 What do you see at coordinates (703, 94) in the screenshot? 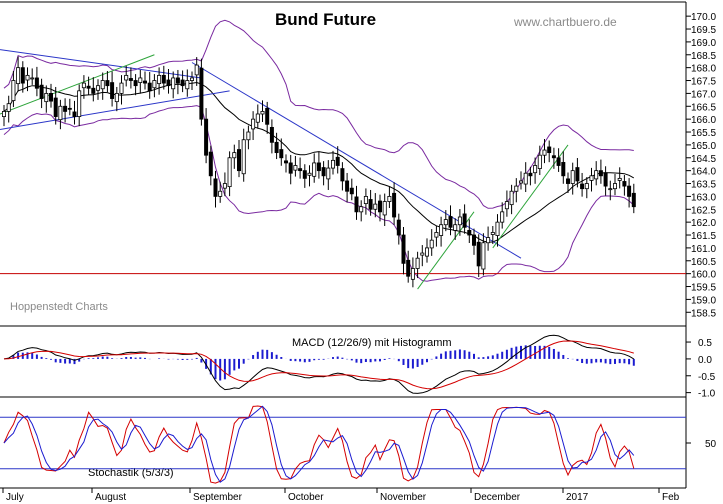
I see `price-axis-label: 167.0` at bounding box center [703, 94].